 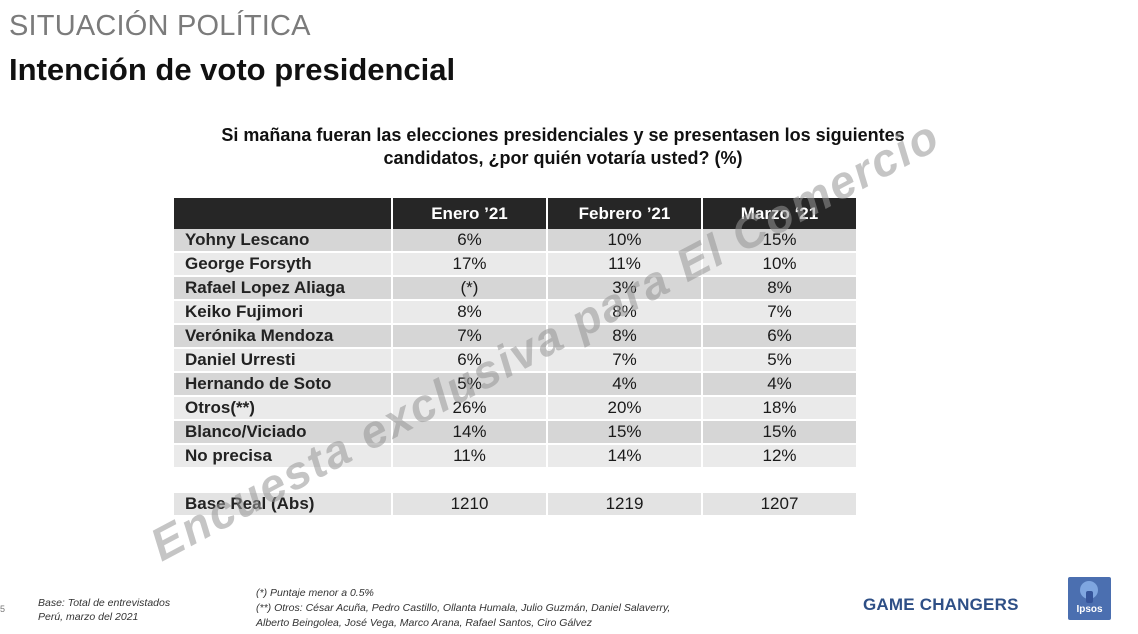 I want to click on page-title: Intención de voto presidencial, so click(x=232, y=69).